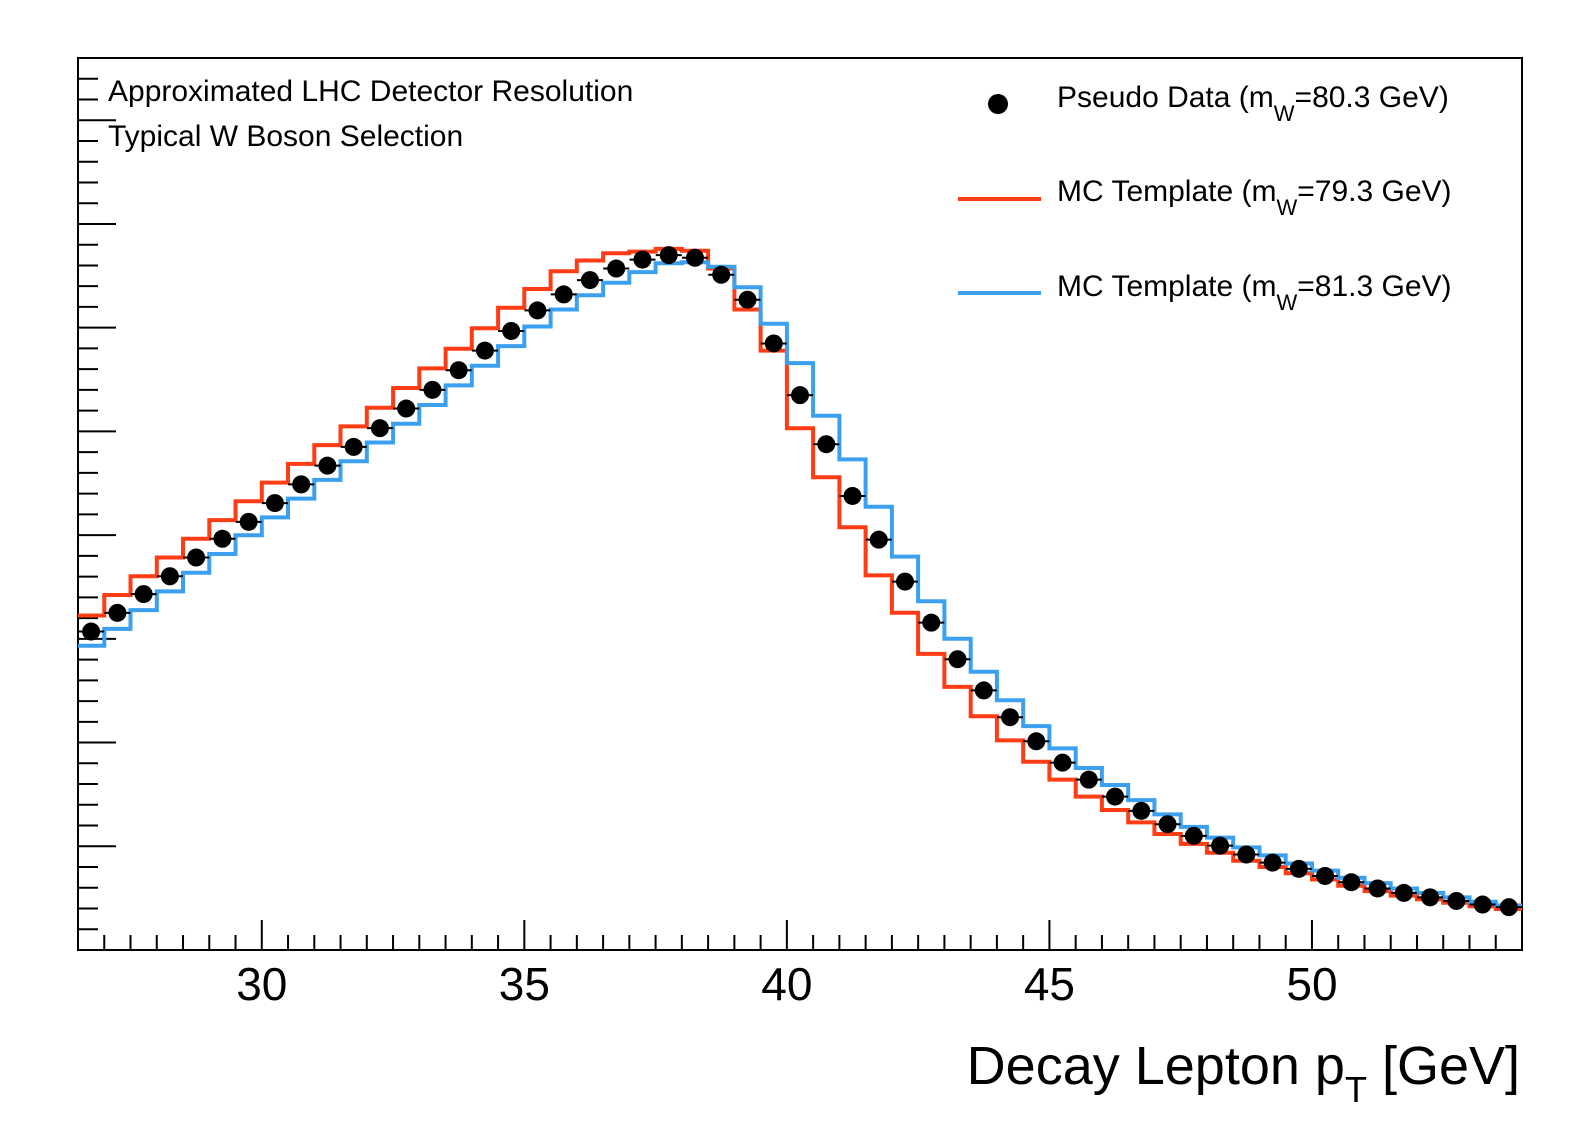 This screenshot has height=1136, width=1575. What do you see at coordinates (998, 104) in the screenshot?
I see `legend-marker-pseudo-data` at bounding box center [998, 104].